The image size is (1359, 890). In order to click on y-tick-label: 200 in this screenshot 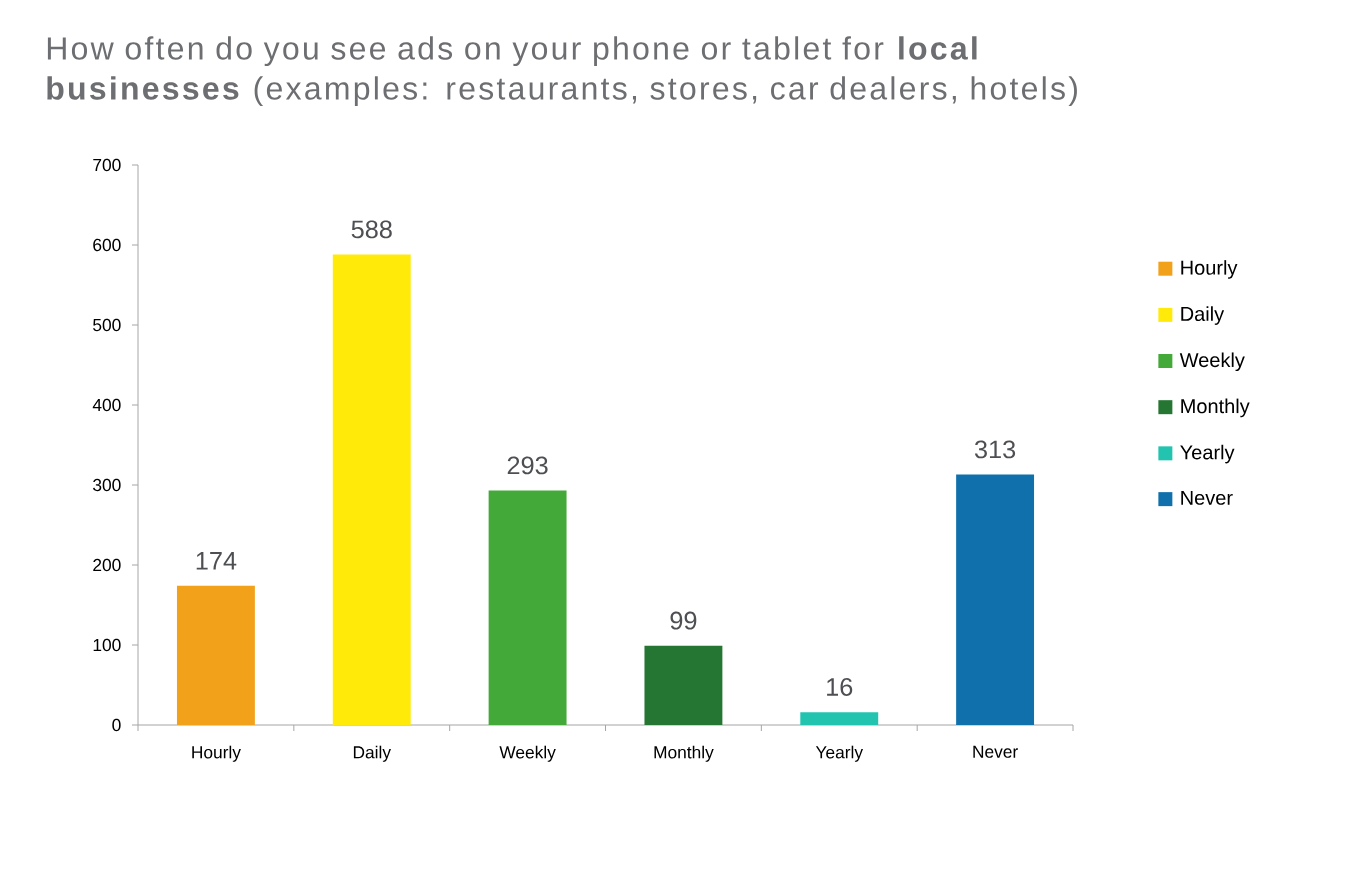, I will do `click(107, 565)`.